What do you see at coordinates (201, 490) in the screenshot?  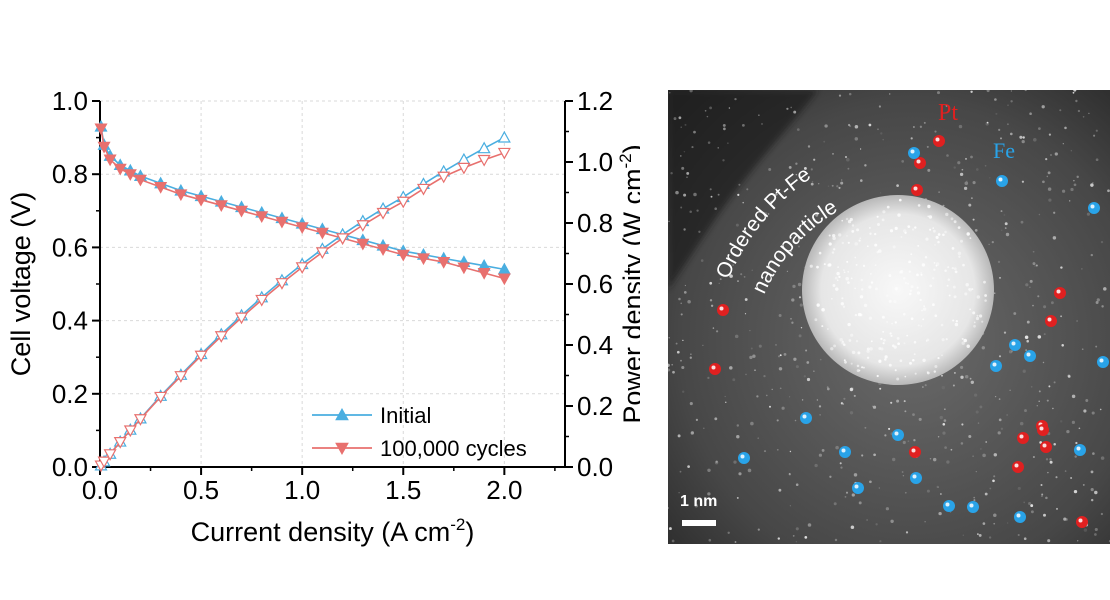 I see `x-tick-label: 0.5` at bounding box center [201, 490].